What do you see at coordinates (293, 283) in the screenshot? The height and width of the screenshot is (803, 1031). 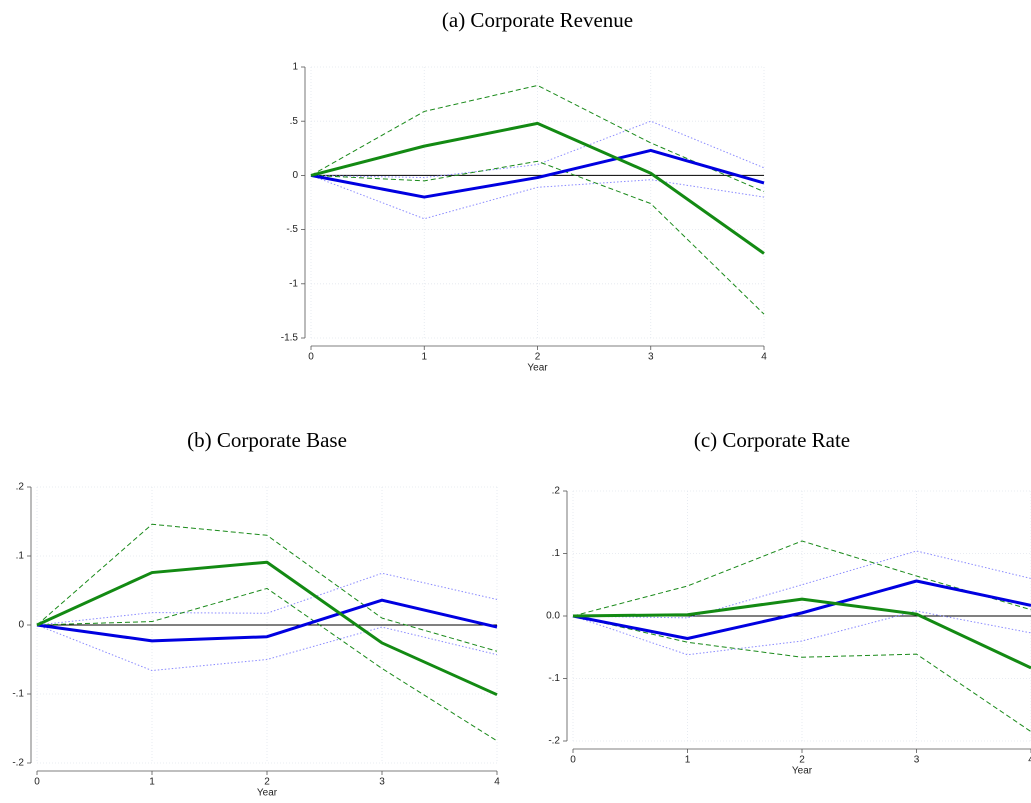 I see `y-tick-label: -1` at bounding box center [293, 283].